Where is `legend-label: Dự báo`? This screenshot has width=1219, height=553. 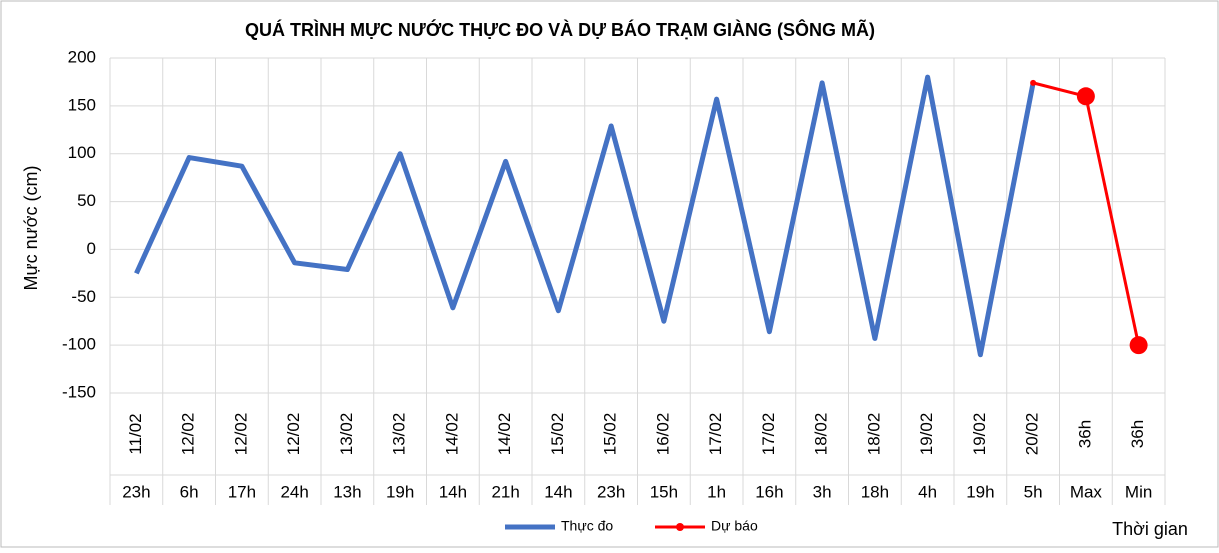 legend-label: Dự báo is located at coordinates (734, 526).